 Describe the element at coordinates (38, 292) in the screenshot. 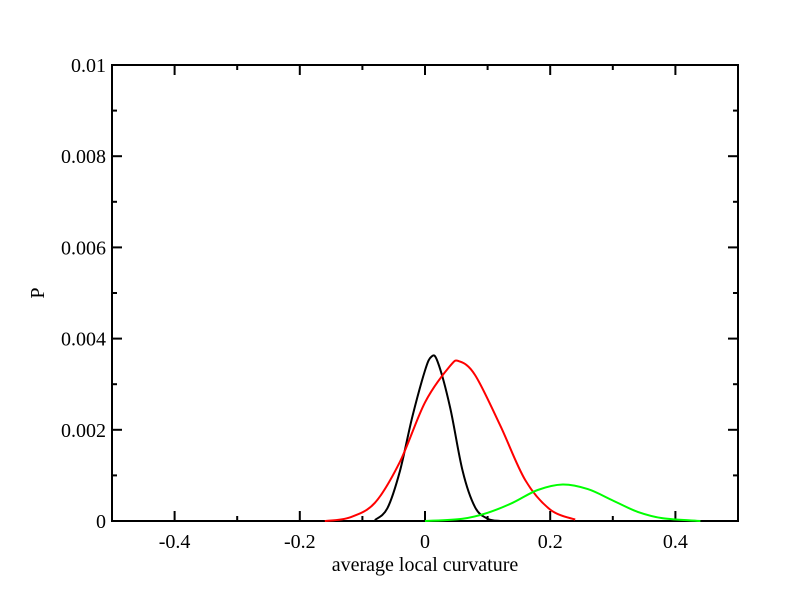

I see `y-axis-label: P` at that location.